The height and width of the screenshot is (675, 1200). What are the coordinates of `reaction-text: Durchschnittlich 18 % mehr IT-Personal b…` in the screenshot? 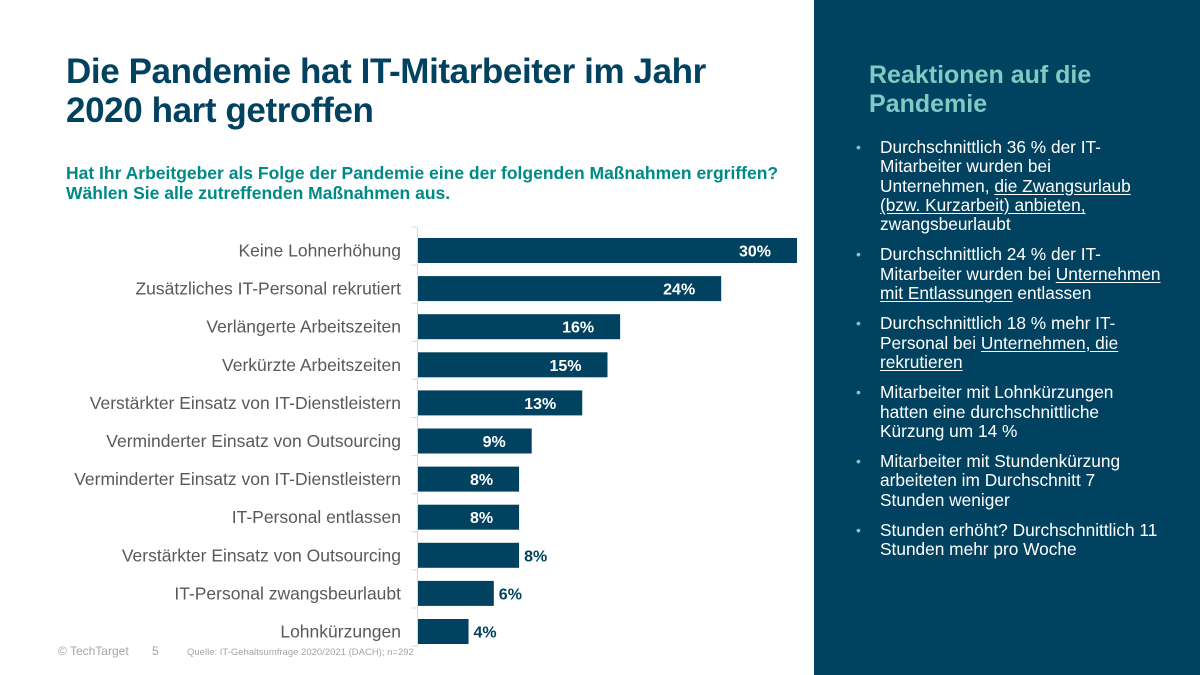 It's located at (998, 333).